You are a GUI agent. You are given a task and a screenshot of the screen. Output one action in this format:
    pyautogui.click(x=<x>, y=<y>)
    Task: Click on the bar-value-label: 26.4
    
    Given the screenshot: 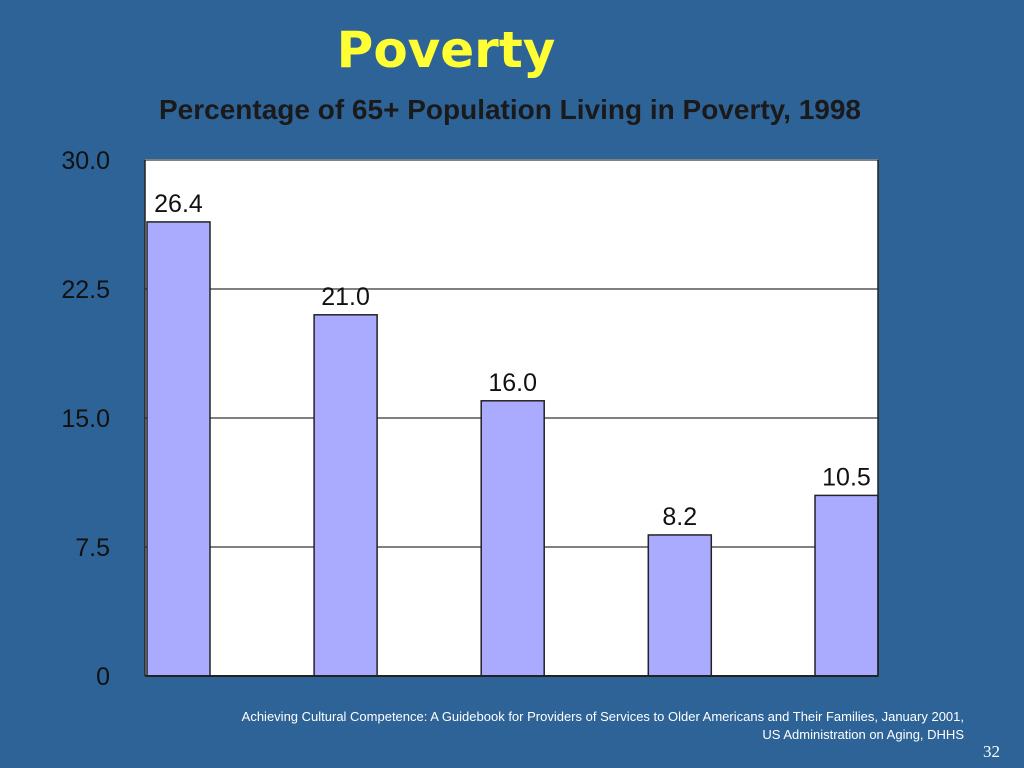 What is the action you would take?
    pyautogui.click(x=178, y=204)
    